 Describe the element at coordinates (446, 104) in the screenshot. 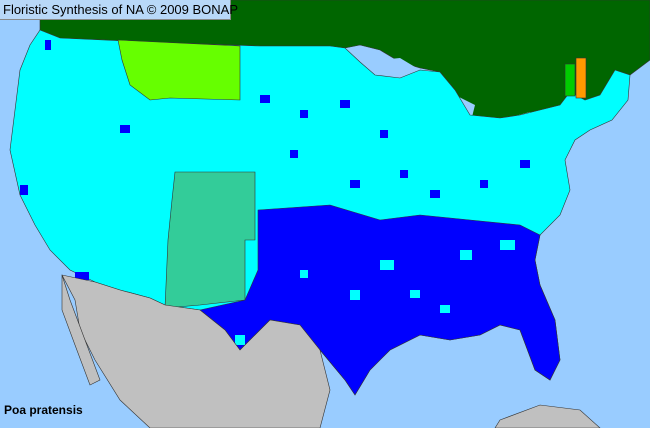

I see `great-lakes` at that location.